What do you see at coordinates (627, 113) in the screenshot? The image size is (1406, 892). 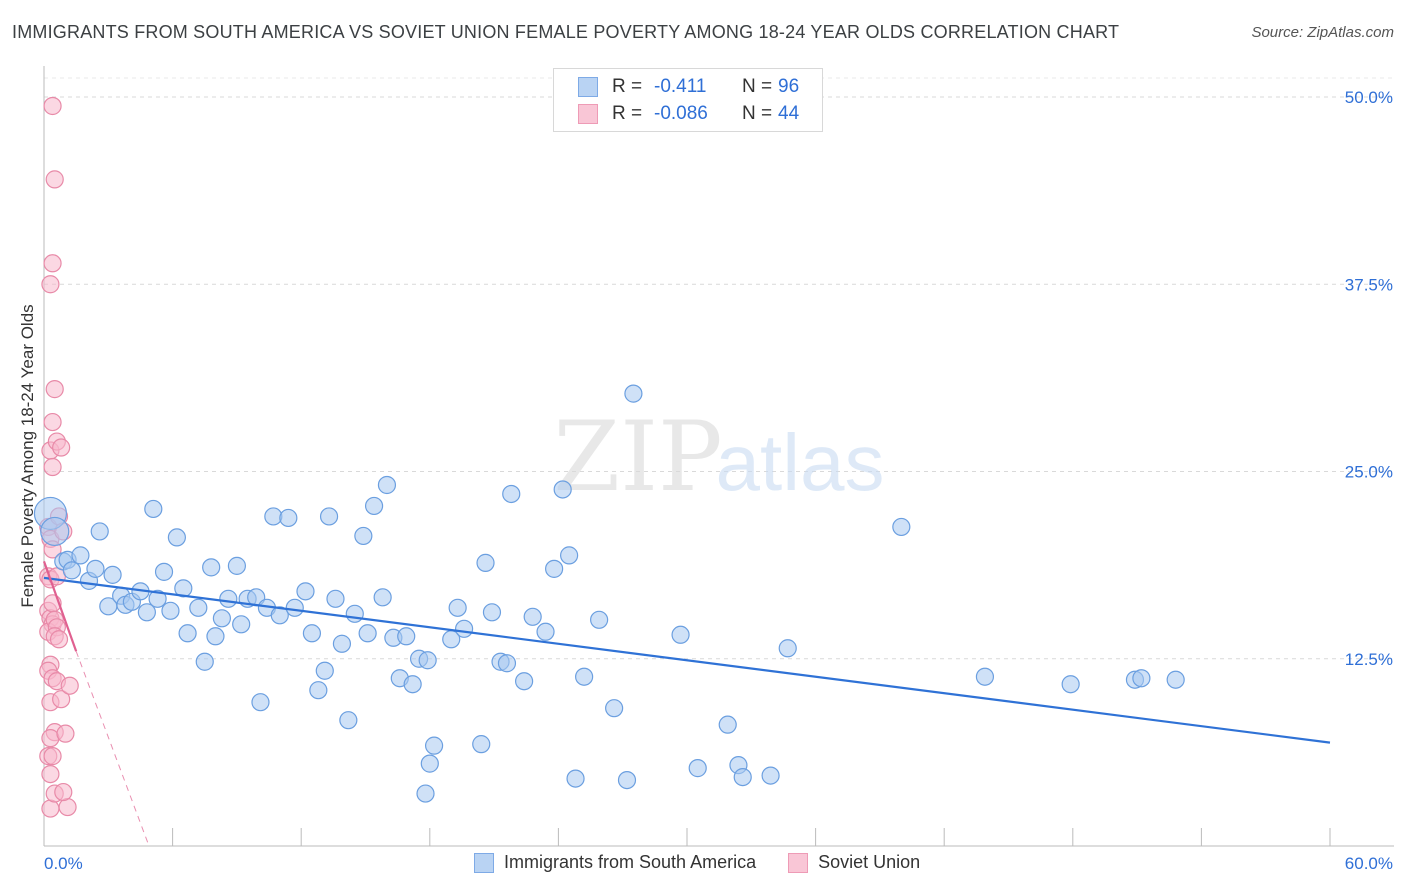 I see `r-label: R =` at bounding box center [627, 113].